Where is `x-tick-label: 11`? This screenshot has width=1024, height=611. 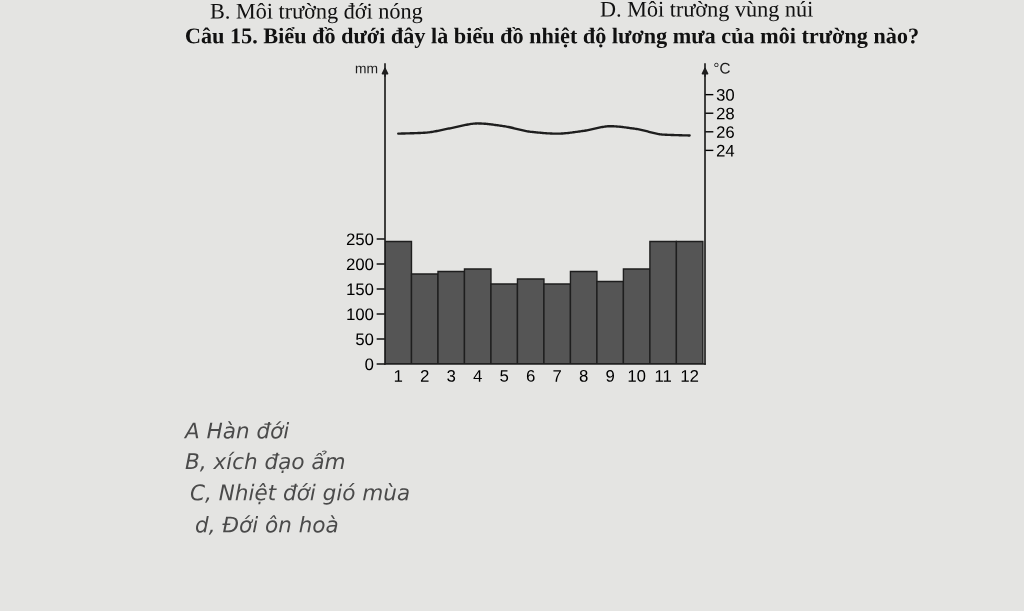 x-tick-label: 11 is located at coordinates (663, 376).